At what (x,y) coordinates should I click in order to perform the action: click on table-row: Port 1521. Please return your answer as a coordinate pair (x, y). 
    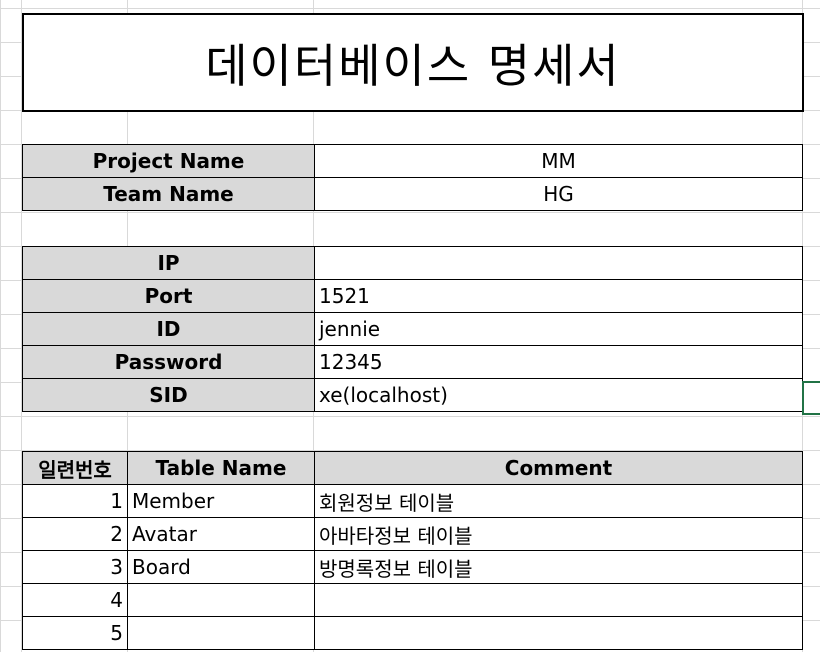
    Looking at the image, I should click on (412, 296).